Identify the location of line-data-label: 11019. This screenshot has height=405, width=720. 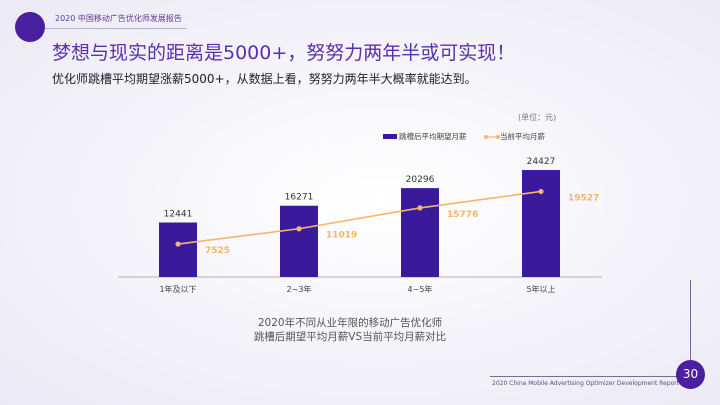
(341, 236).